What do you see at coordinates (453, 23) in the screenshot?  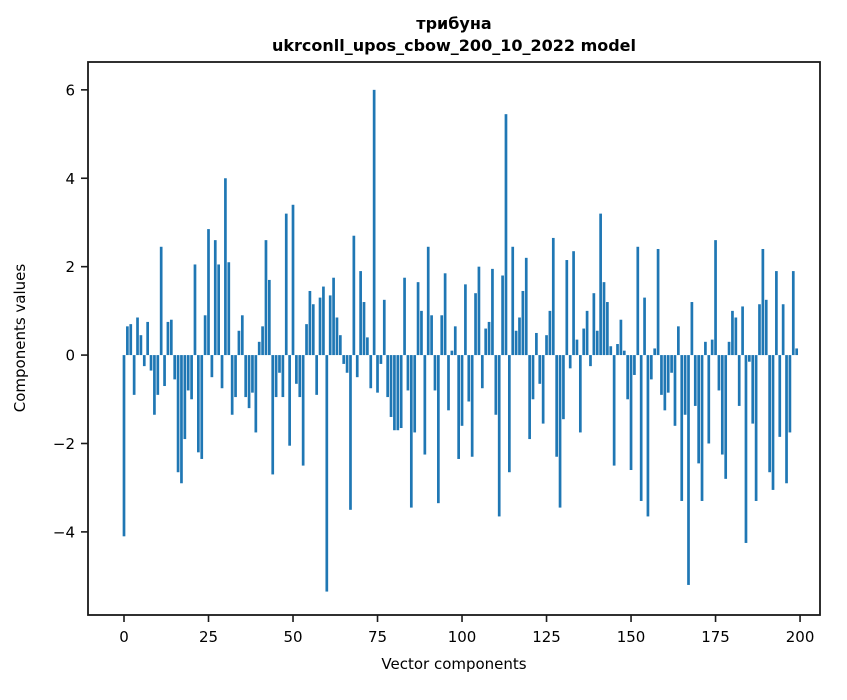 I see `chart-title: трибуна` at bounding box center [453, 23].